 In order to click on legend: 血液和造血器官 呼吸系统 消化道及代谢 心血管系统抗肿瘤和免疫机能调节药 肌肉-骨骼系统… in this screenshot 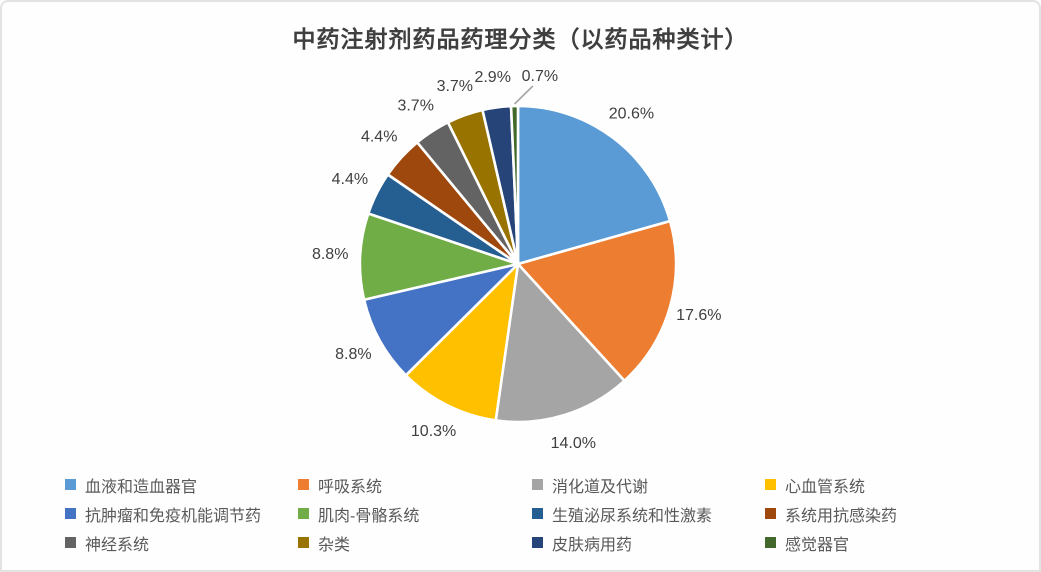, I will do `click(548, 513)`.